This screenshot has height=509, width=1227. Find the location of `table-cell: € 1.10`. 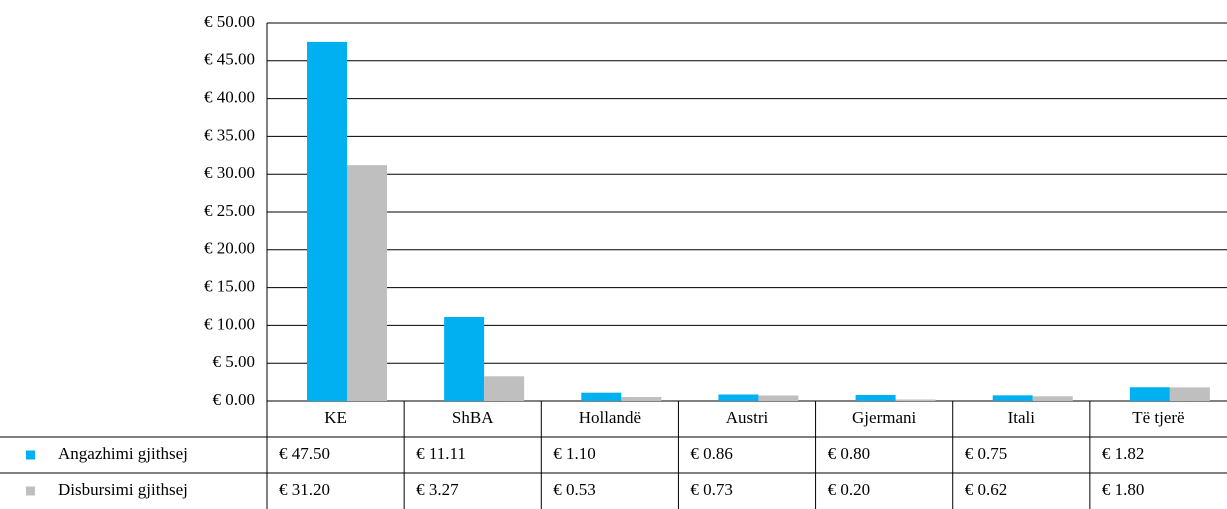

table-cell: € 1.10 is located at coordinates (574, 453).